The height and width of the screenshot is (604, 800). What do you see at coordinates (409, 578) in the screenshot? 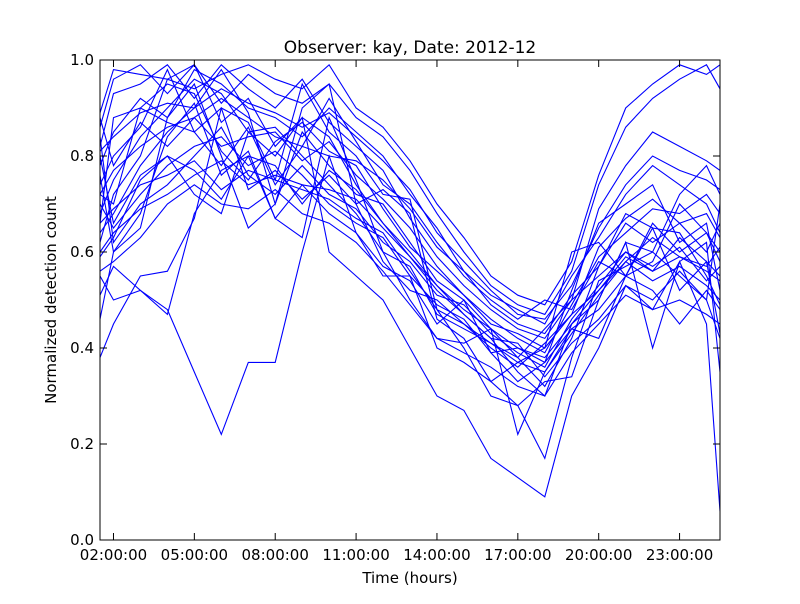
I see `x-axis-label: Time (hours)` at bounding box center [409, 578].